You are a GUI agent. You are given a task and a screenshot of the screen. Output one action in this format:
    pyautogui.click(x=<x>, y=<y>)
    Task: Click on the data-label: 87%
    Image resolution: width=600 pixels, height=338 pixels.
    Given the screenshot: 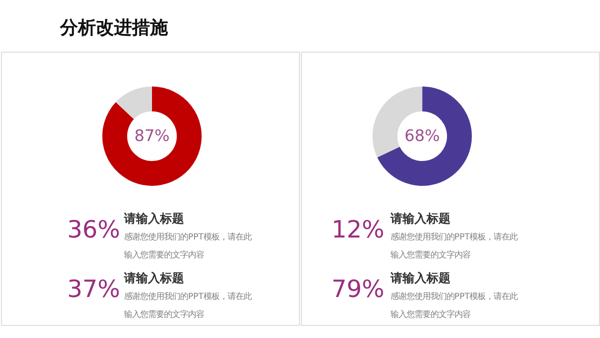 What is the action you would take?
    pyautogui.click(x=152, y=136)
    